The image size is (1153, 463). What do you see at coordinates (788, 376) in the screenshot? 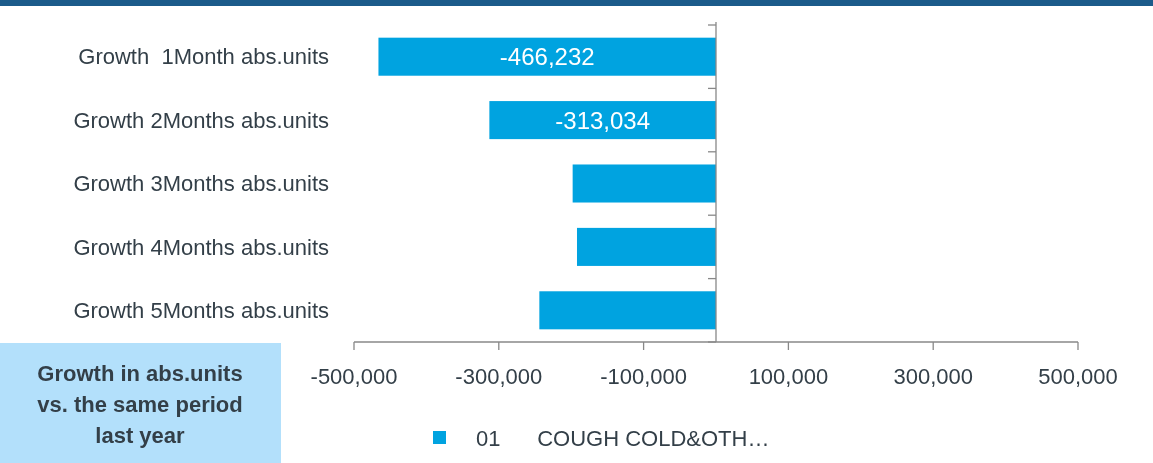
I see `x-tick-label: 100,000` at bounding box center [788, 376].